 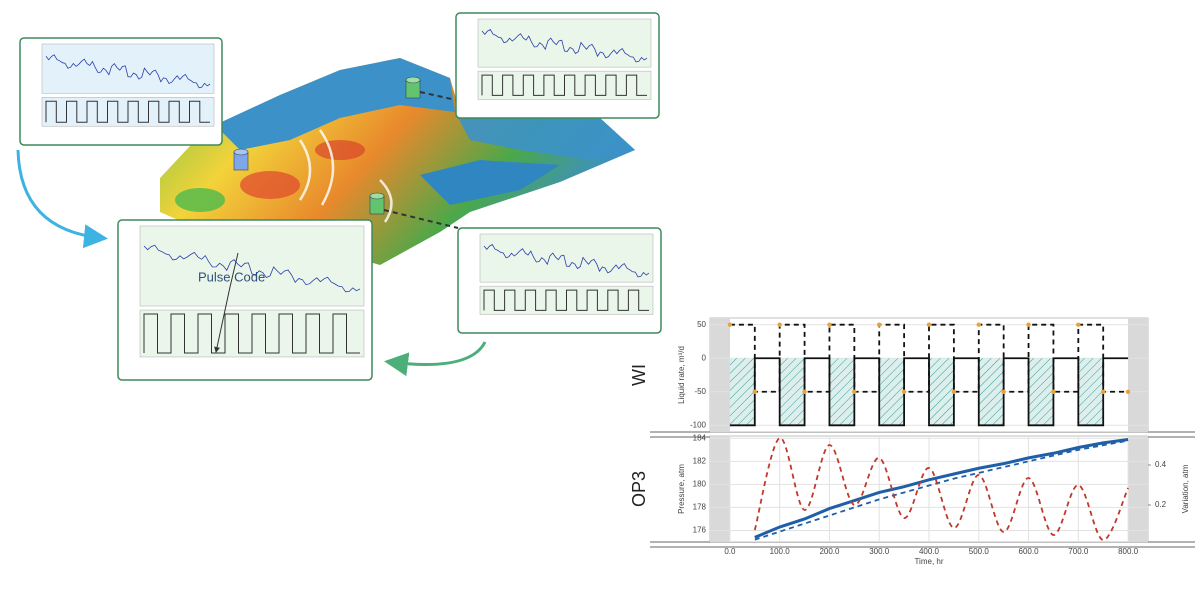 What do you see at coordinates (700, 460) in the screenshot?
I see `y-tick-label: 182` at bounding box center [700, 460].